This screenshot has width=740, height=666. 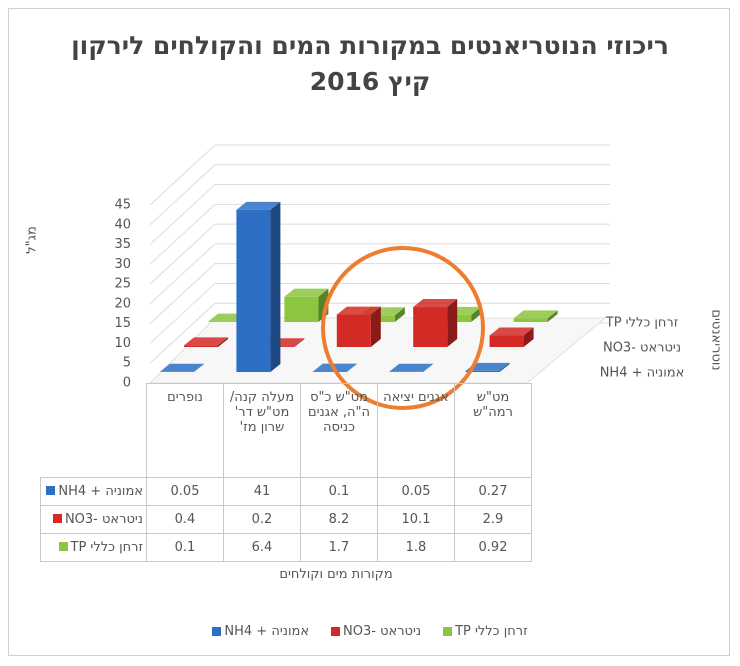 What do you see at coordinates (339, 430) in the screenshot?
I see `table-header-cell: מט"ש כ"ס ה"ה, אגנים כניסה` at bounding box center [339, 430].